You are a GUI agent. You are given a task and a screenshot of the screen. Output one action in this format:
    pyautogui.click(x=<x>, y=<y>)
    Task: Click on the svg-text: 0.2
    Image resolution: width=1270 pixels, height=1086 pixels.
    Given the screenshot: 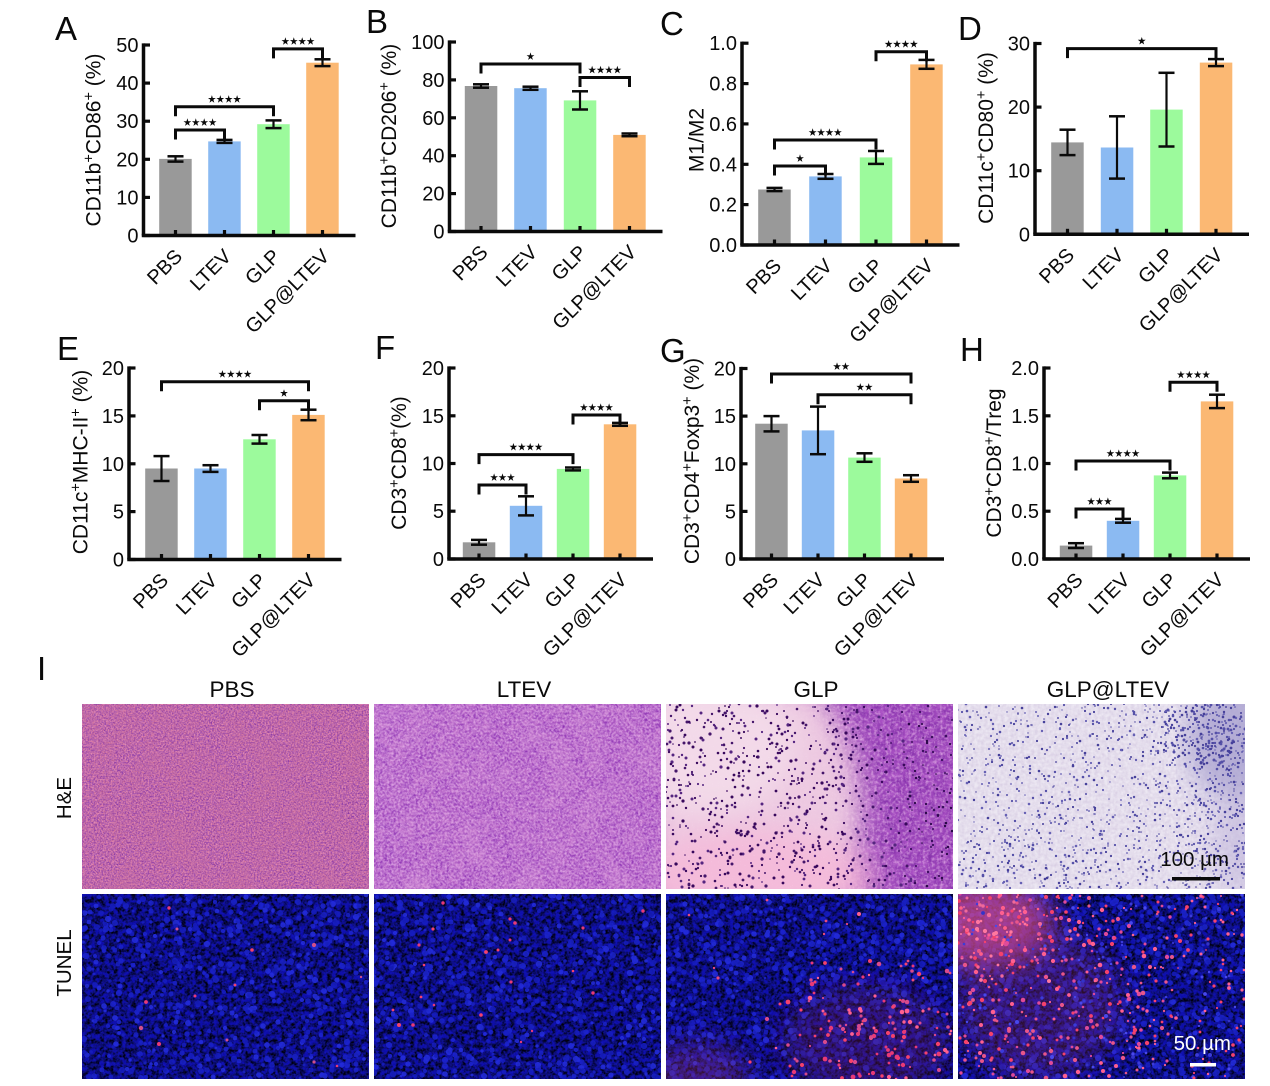 What is the action you would take?
    pyautogui.click(x=723, y=206)
    